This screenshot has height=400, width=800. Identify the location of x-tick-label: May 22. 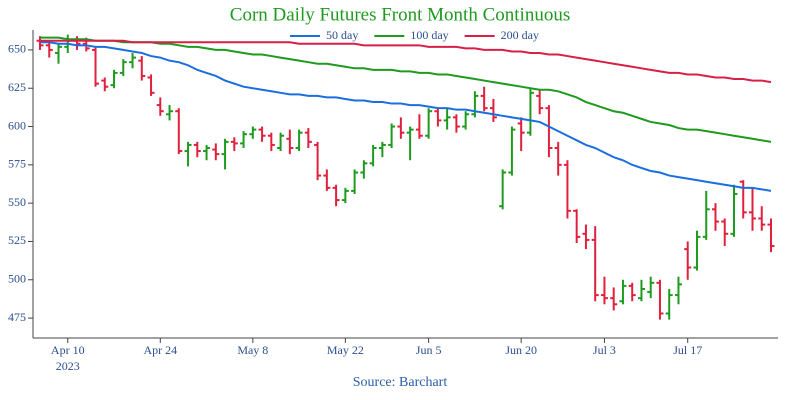
(345, 350).